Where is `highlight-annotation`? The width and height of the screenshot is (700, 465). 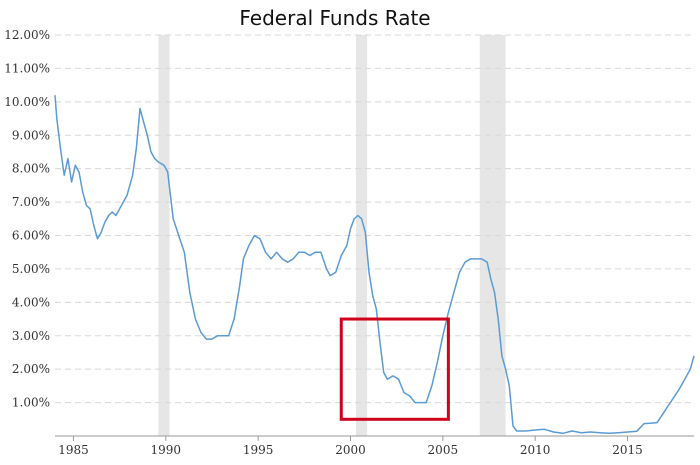 highlight-annotation is located at coordinates (394, 369).